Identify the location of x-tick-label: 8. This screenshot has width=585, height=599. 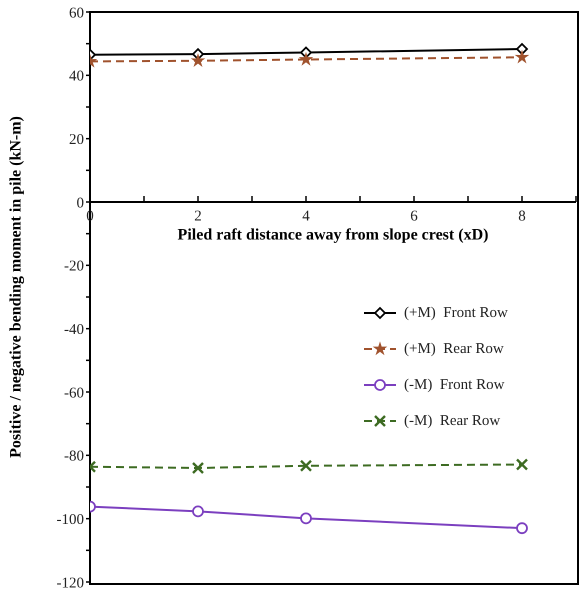
(522, 216).